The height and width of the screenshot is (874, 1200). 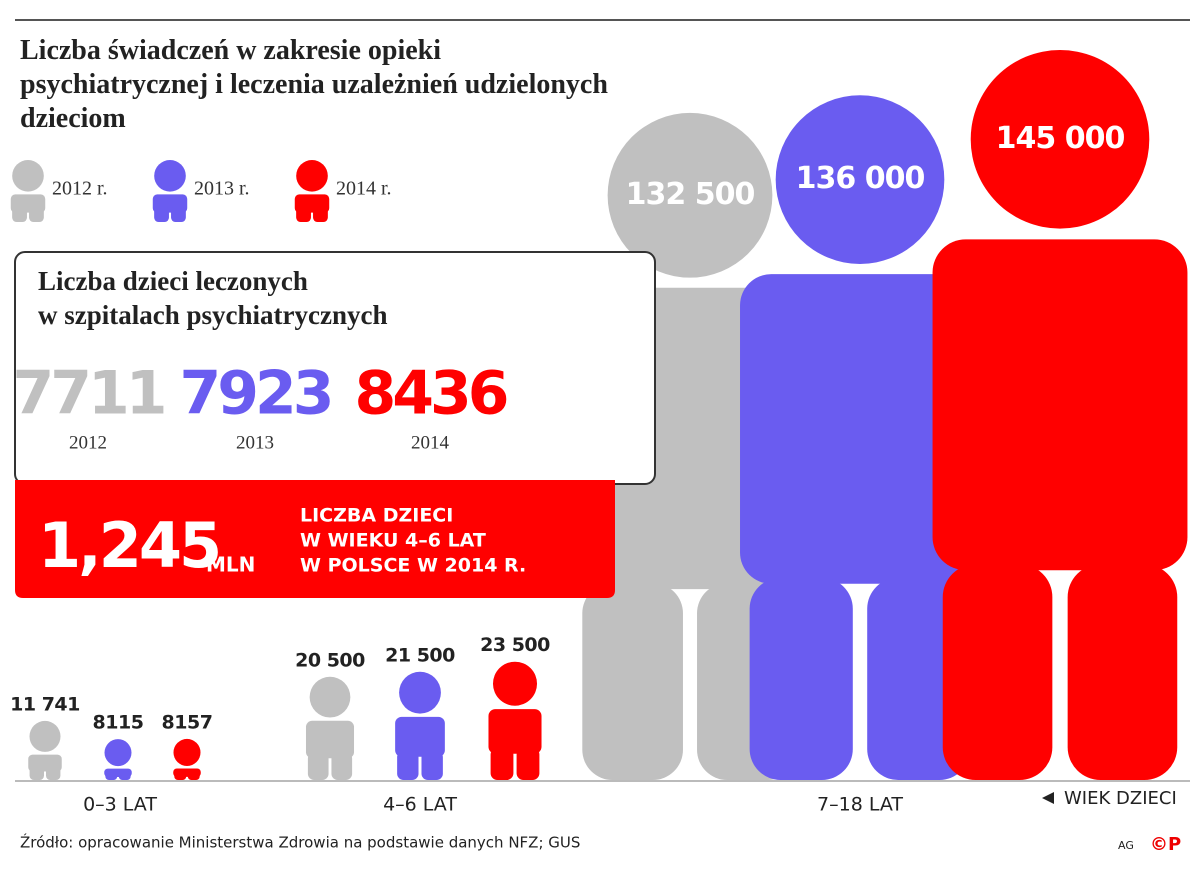 I want to click on inset-value: 8436, so click(x=431, y=394).